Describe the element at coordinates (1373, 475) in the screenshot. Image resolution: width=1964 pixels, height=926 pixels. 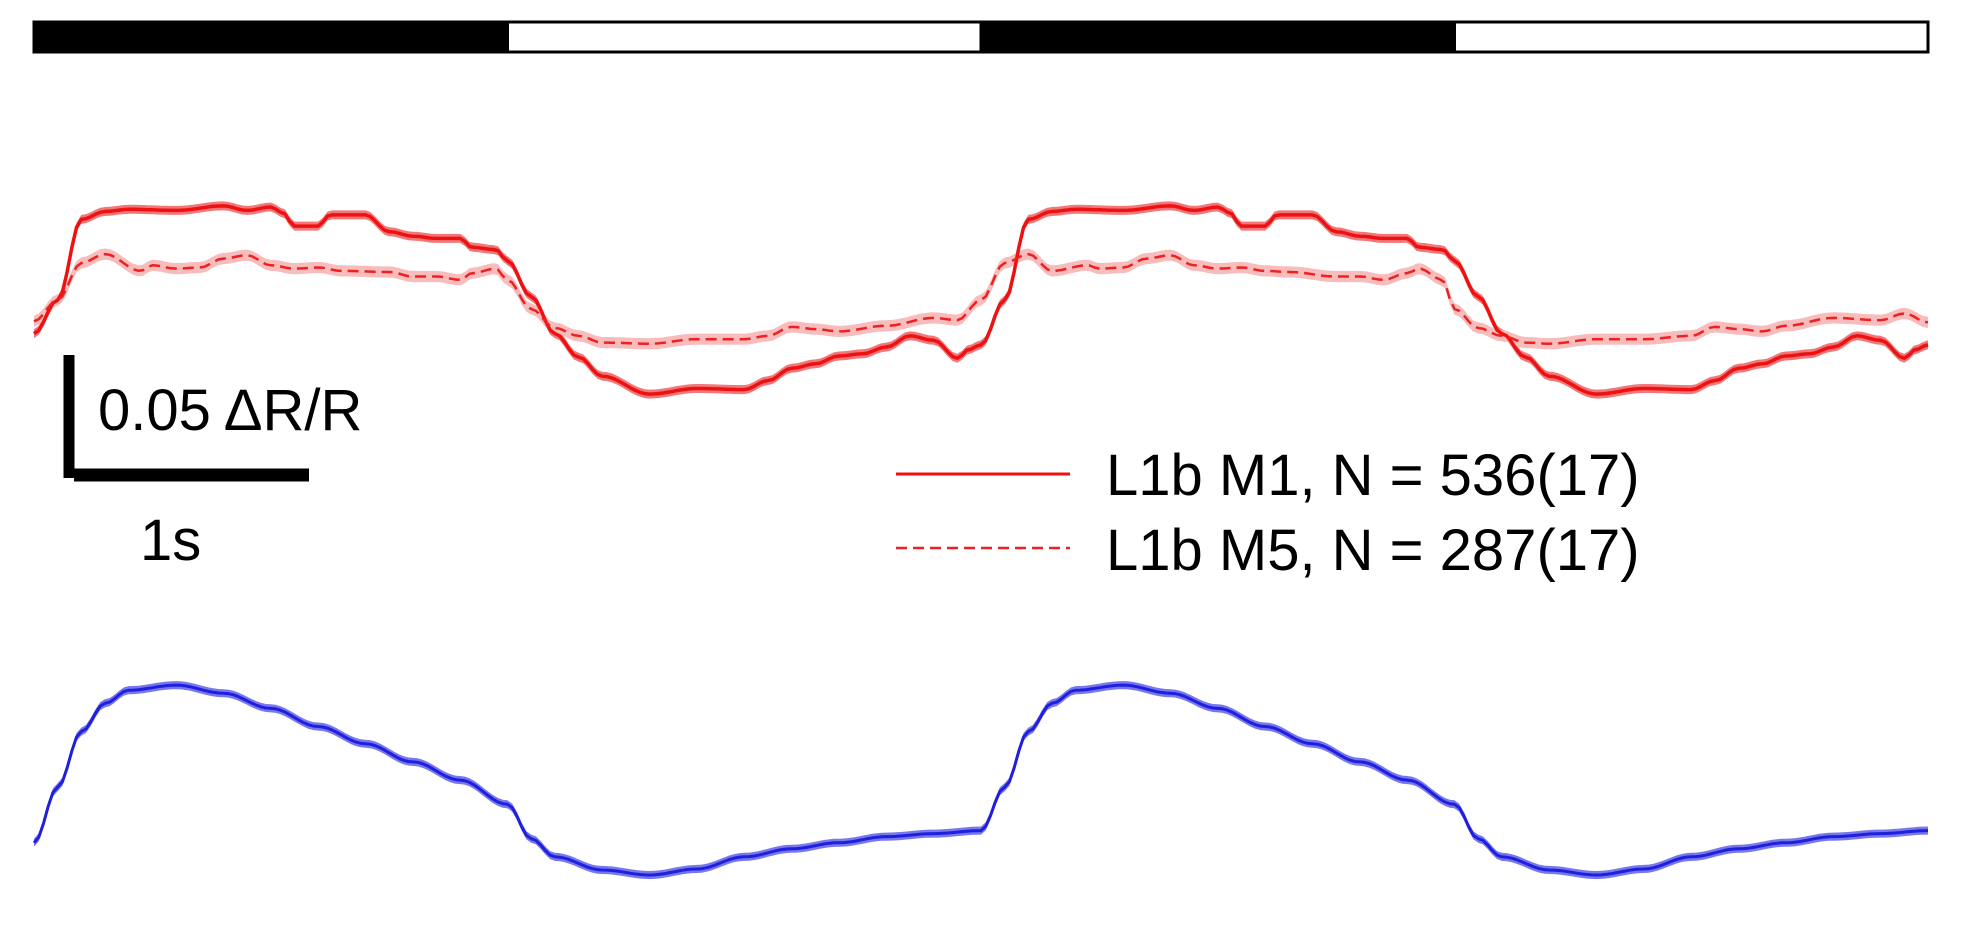
I see `legend-label-m1: L1b M1, N = 536(17)` at that location.